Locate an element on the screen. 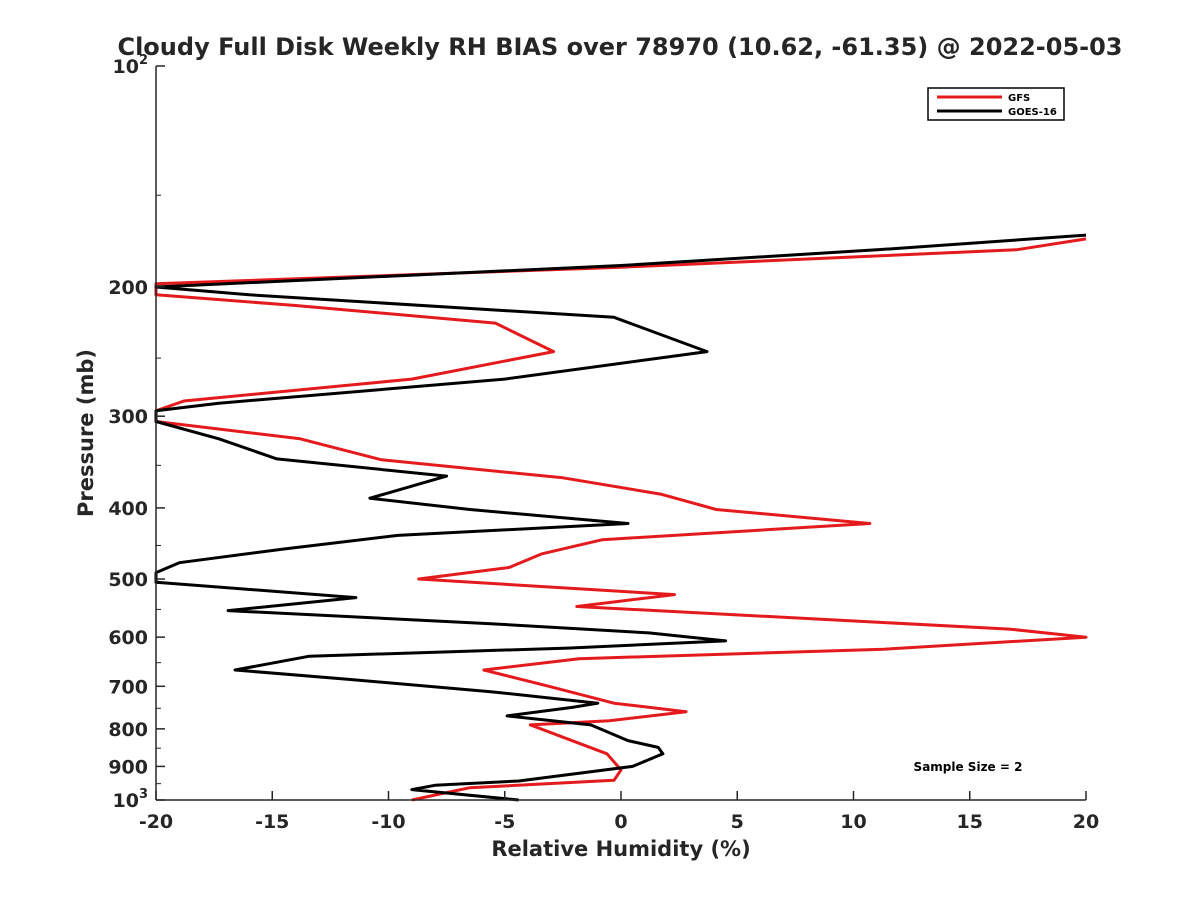 This screenshot has width=1200, height=900. x-tick-label: 0 is located at coordinates (620, 822).